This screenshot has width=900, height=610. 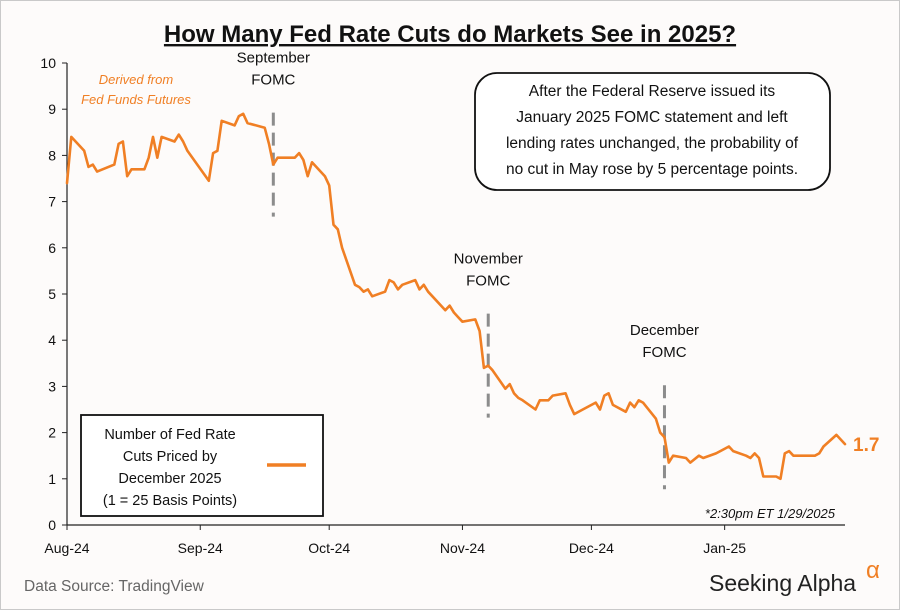 I want to click on timestamp-note: *2:30pm ET 1/29/2025, so click(x=770, y=513).